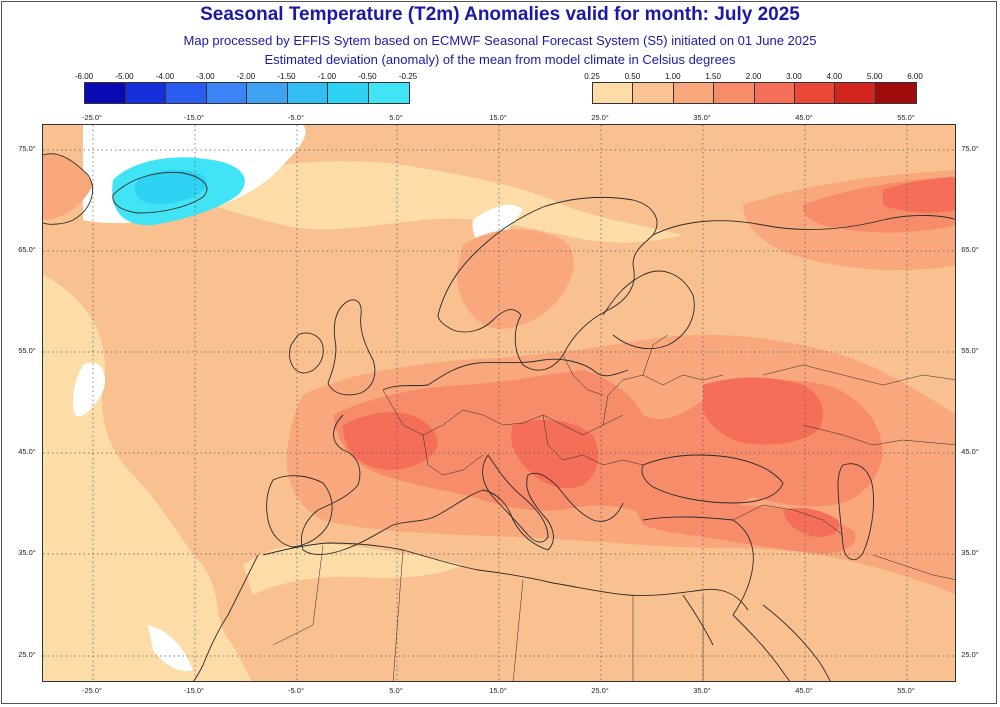  Describe the element at coordinates (753, 76) in the screenshot. I see `legend-label: 2.00` at that location.